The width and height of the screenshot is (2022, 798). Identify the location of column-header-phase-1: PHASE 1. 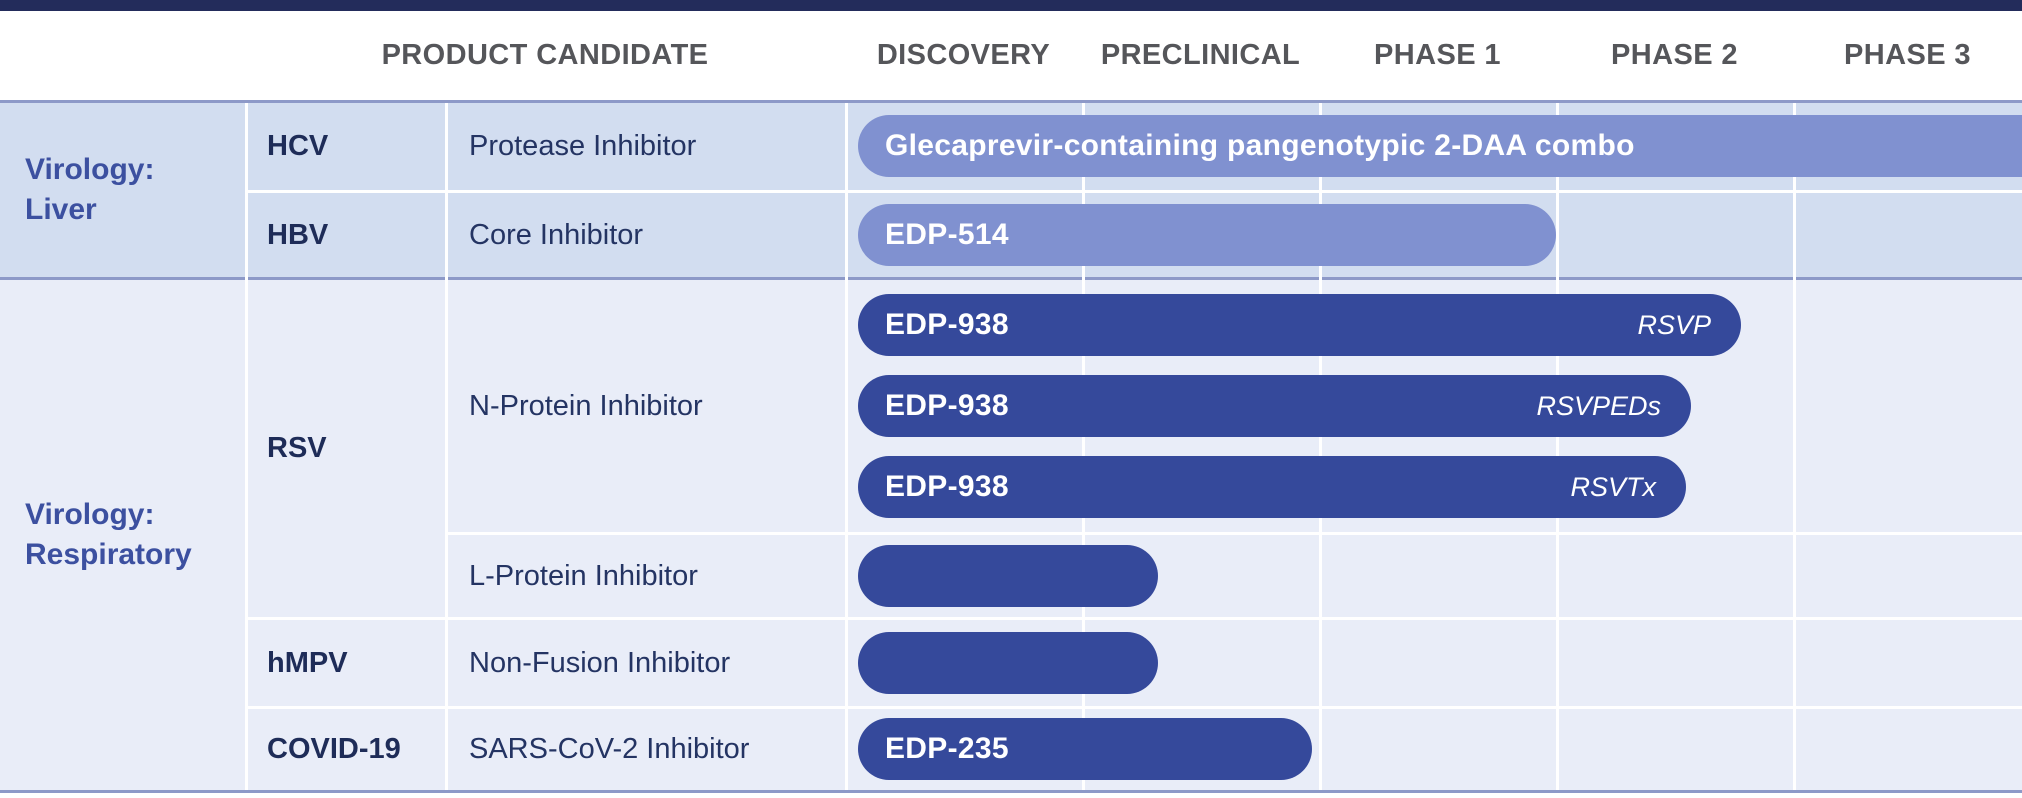
(1437, 55).